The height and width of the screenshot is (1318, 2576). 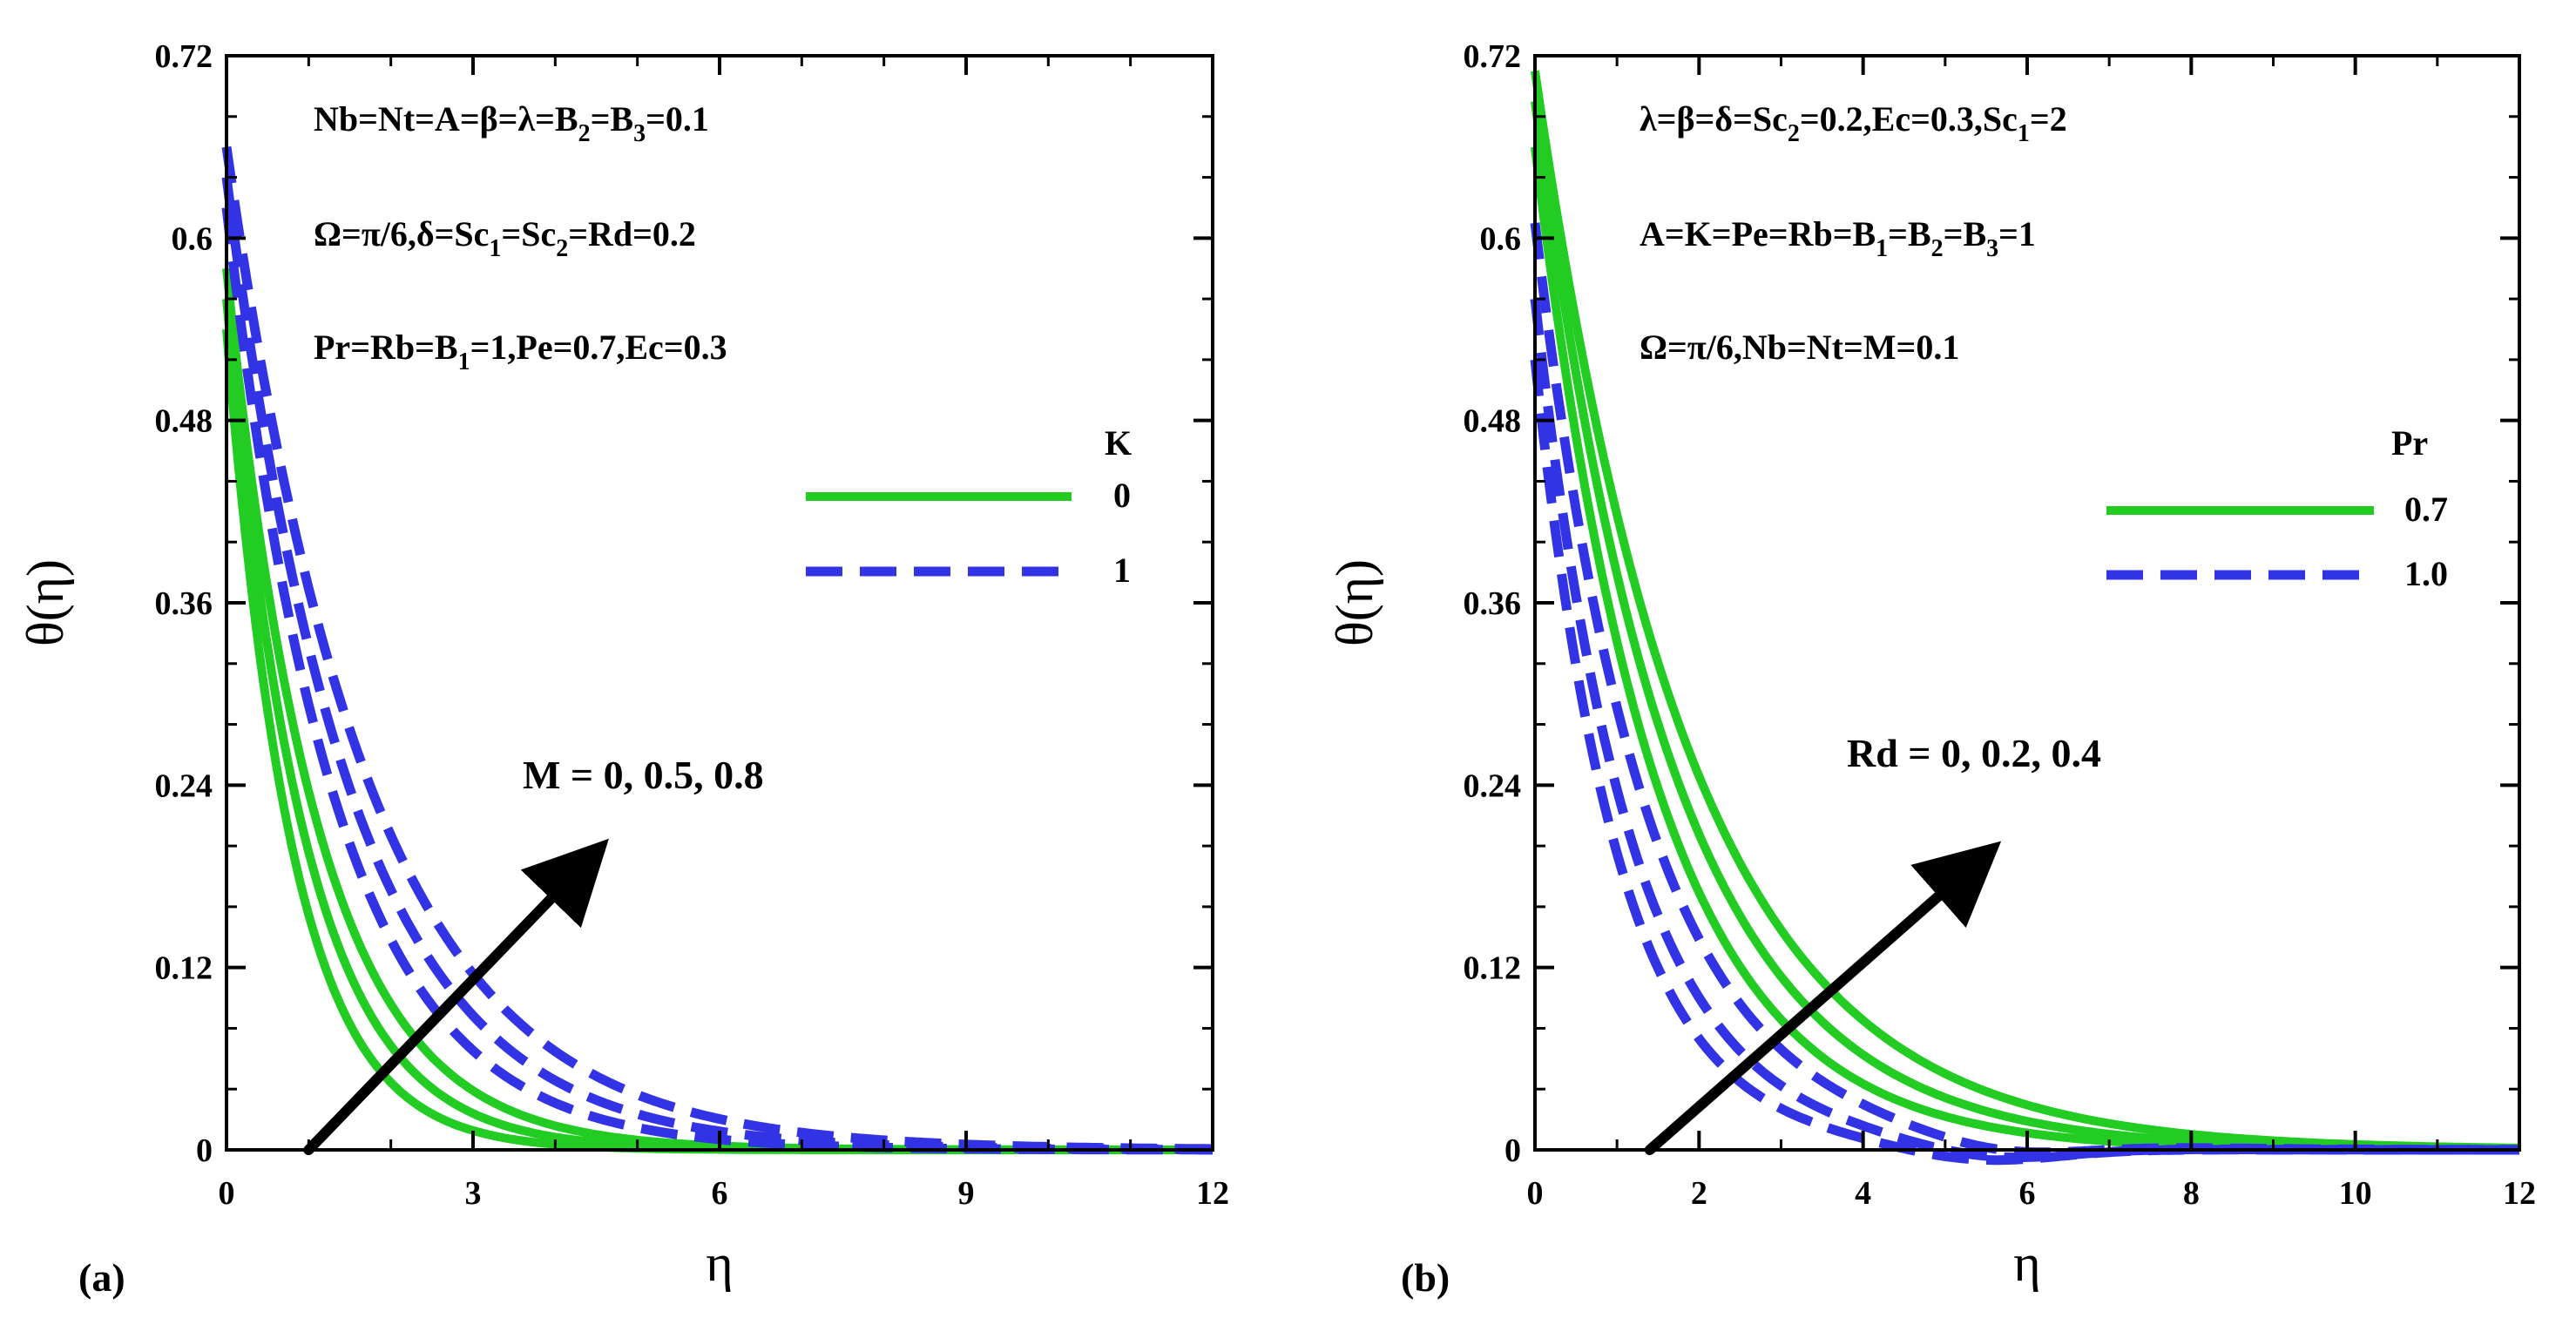 I want to click on x-tick-label: 4, so click(x=1863, y=1193).